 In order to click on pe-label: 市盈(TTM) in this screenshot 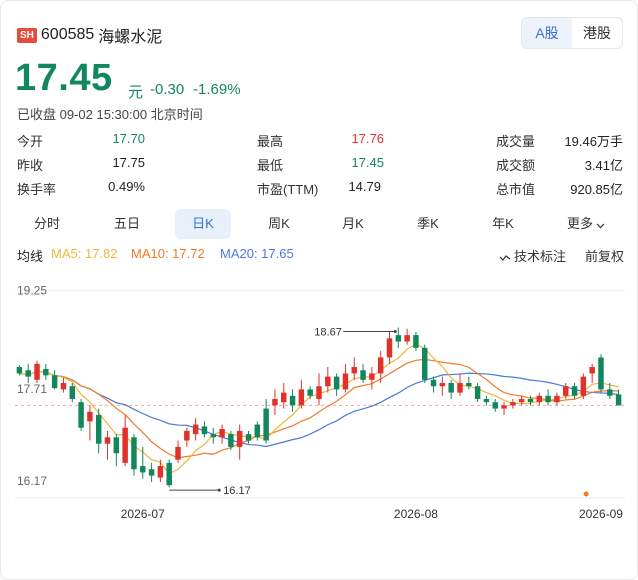, I will do `click(288, 189)`.